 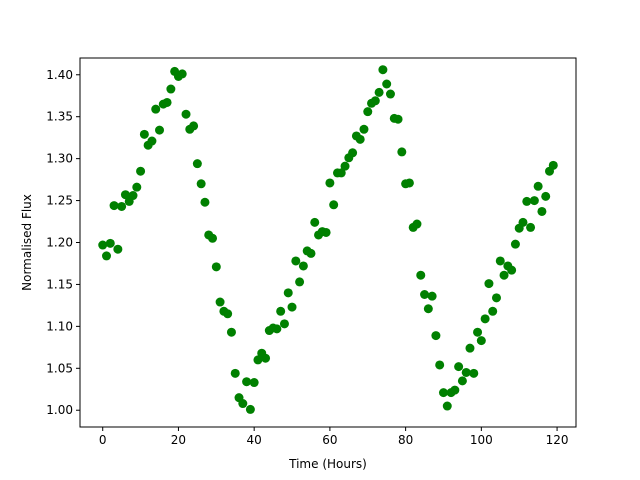 I want to click on y-tick-label: 1.40, so click(x=59, y=75).